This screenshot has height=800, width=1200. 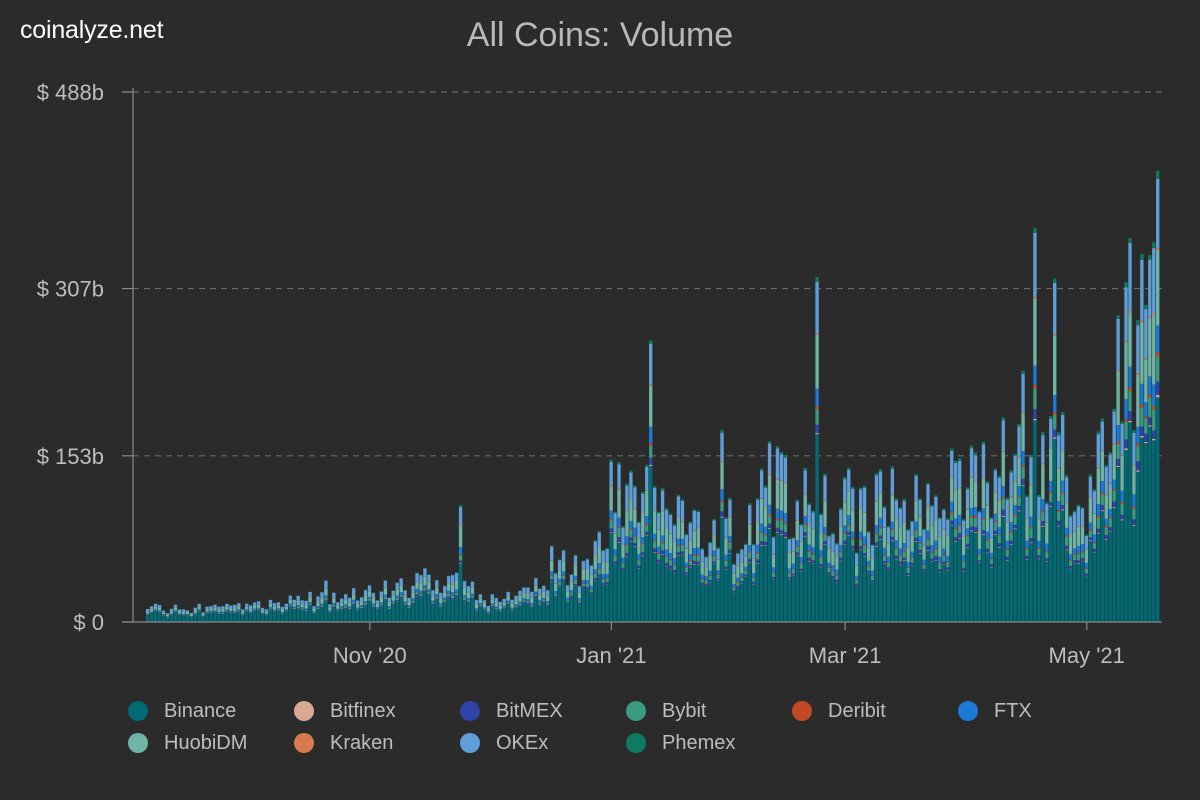 I want to click on legend-item-deribit: Deribit, so click(x=875, y=711).